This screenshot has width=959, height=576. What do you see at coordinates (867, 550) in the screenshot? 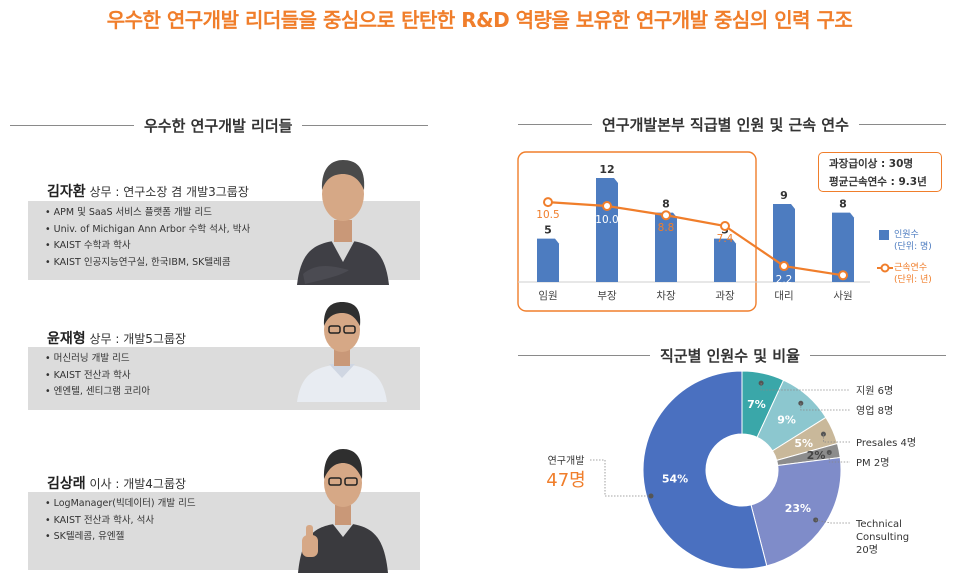
I see `callout-label: 20명` at bounding box center [867, 550].